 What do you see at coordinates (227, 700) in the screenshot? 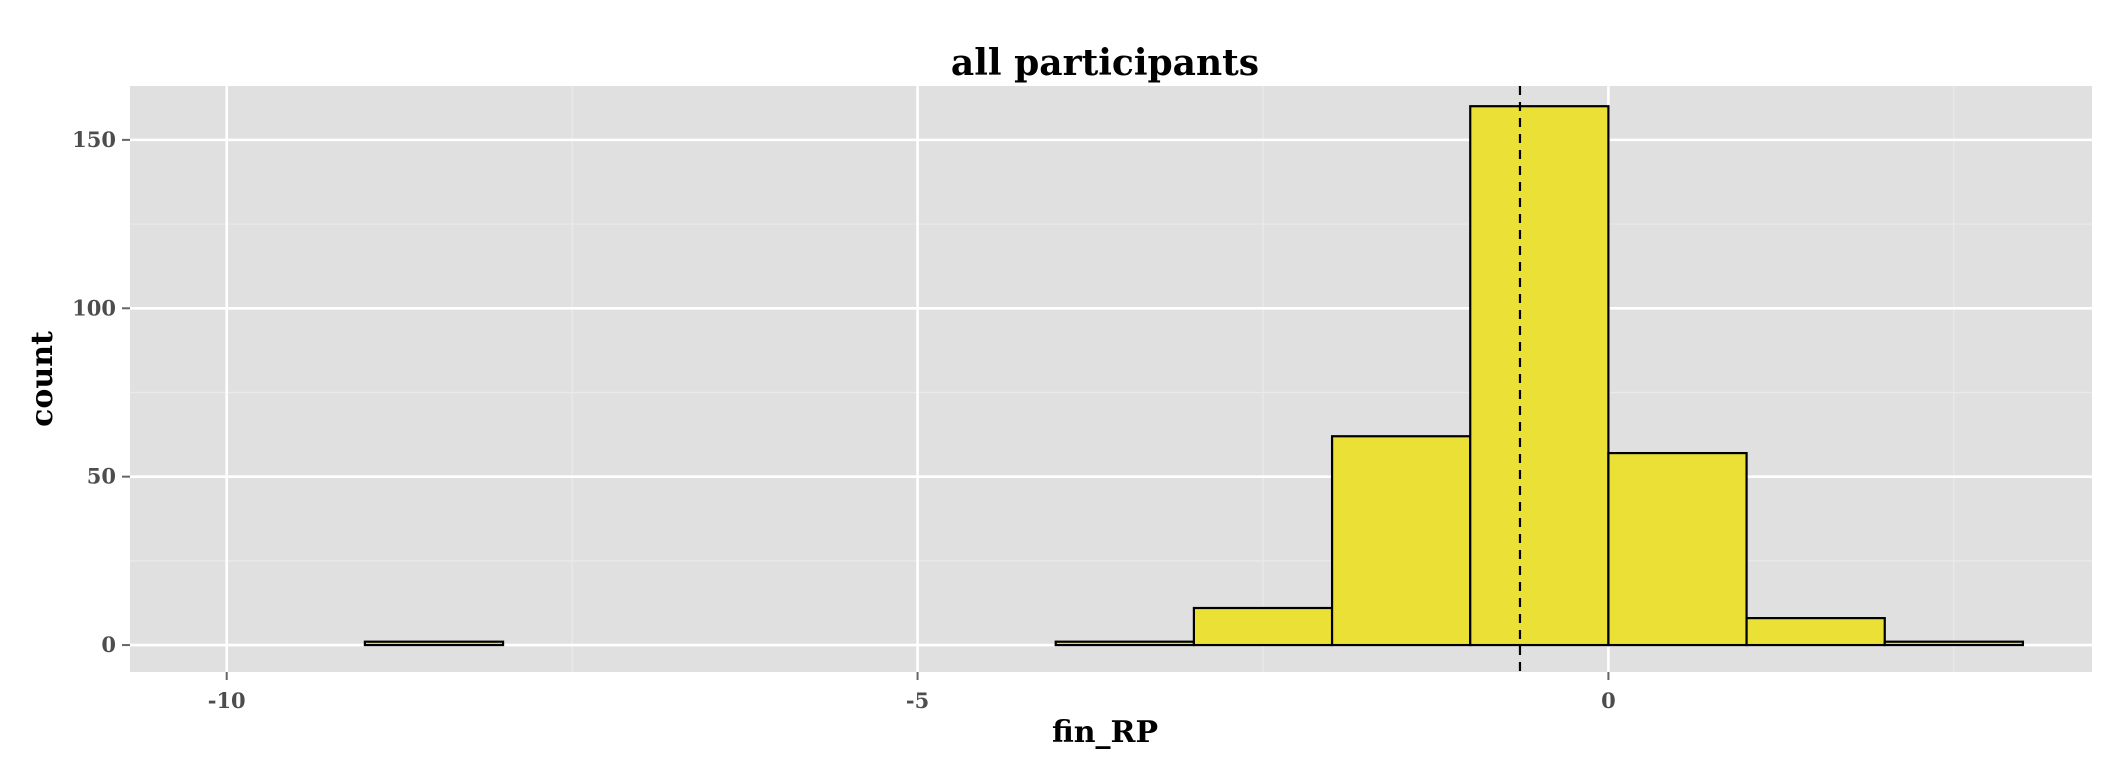
I see `x-tick-label: -10` at bounding box center [227, 700].